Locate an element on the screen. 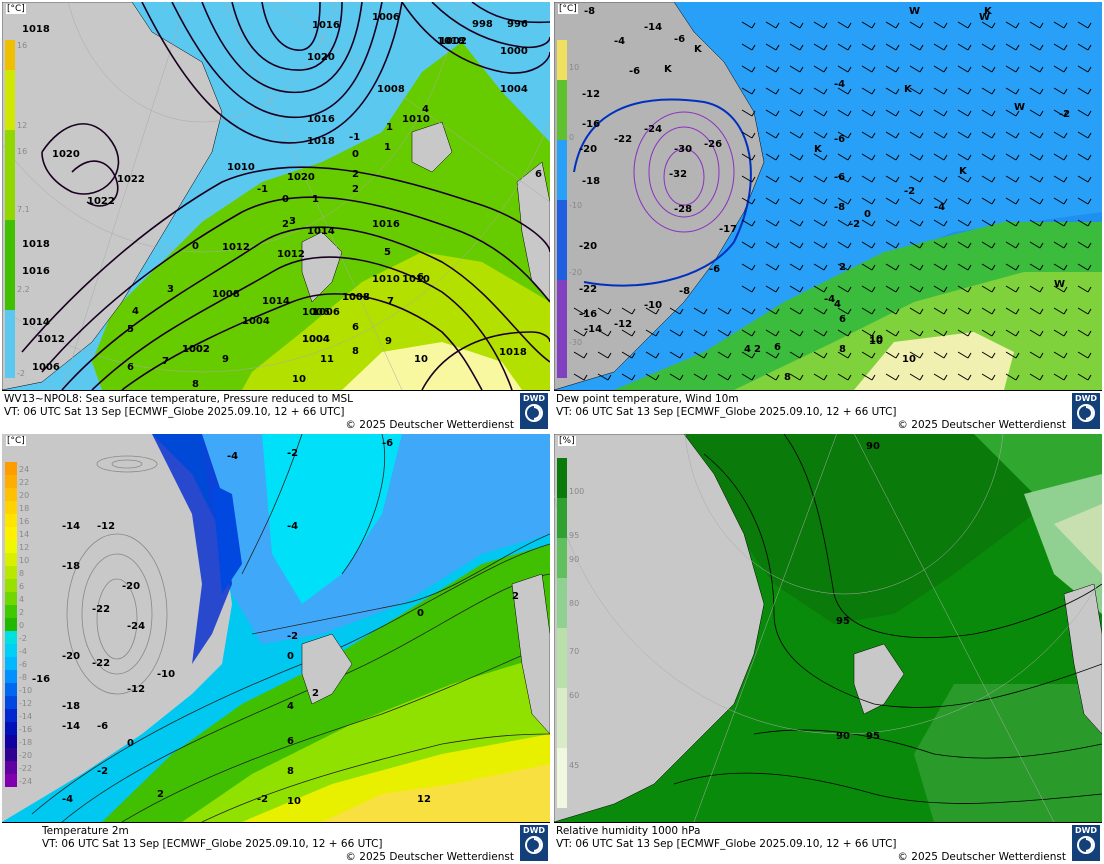  dewpoint-label: W is located at coordinates (914, 11).